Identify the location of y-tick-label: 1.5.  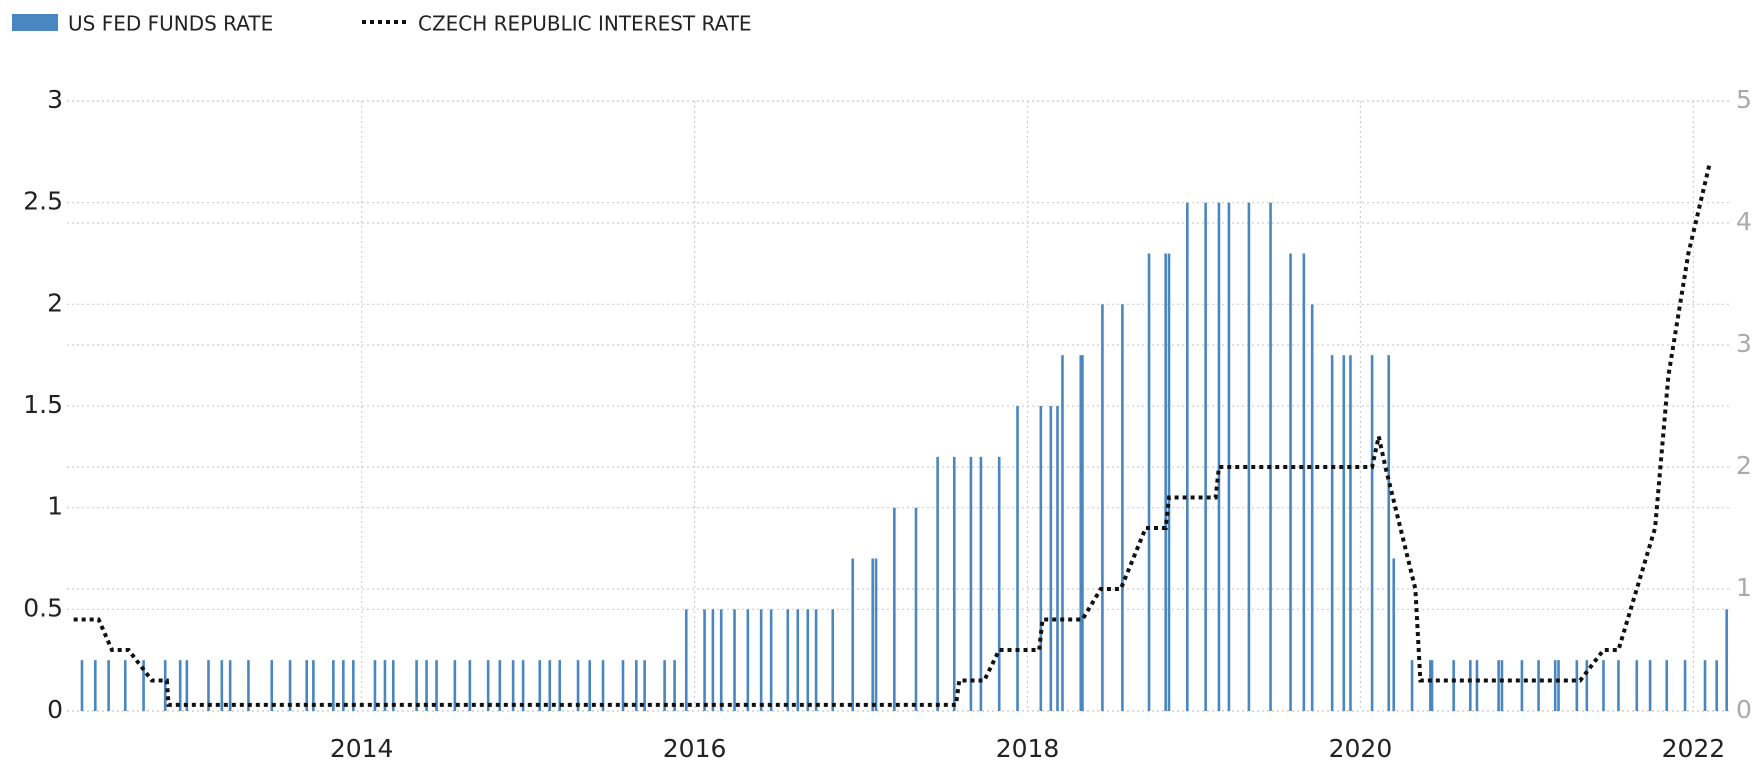
(43, 404).